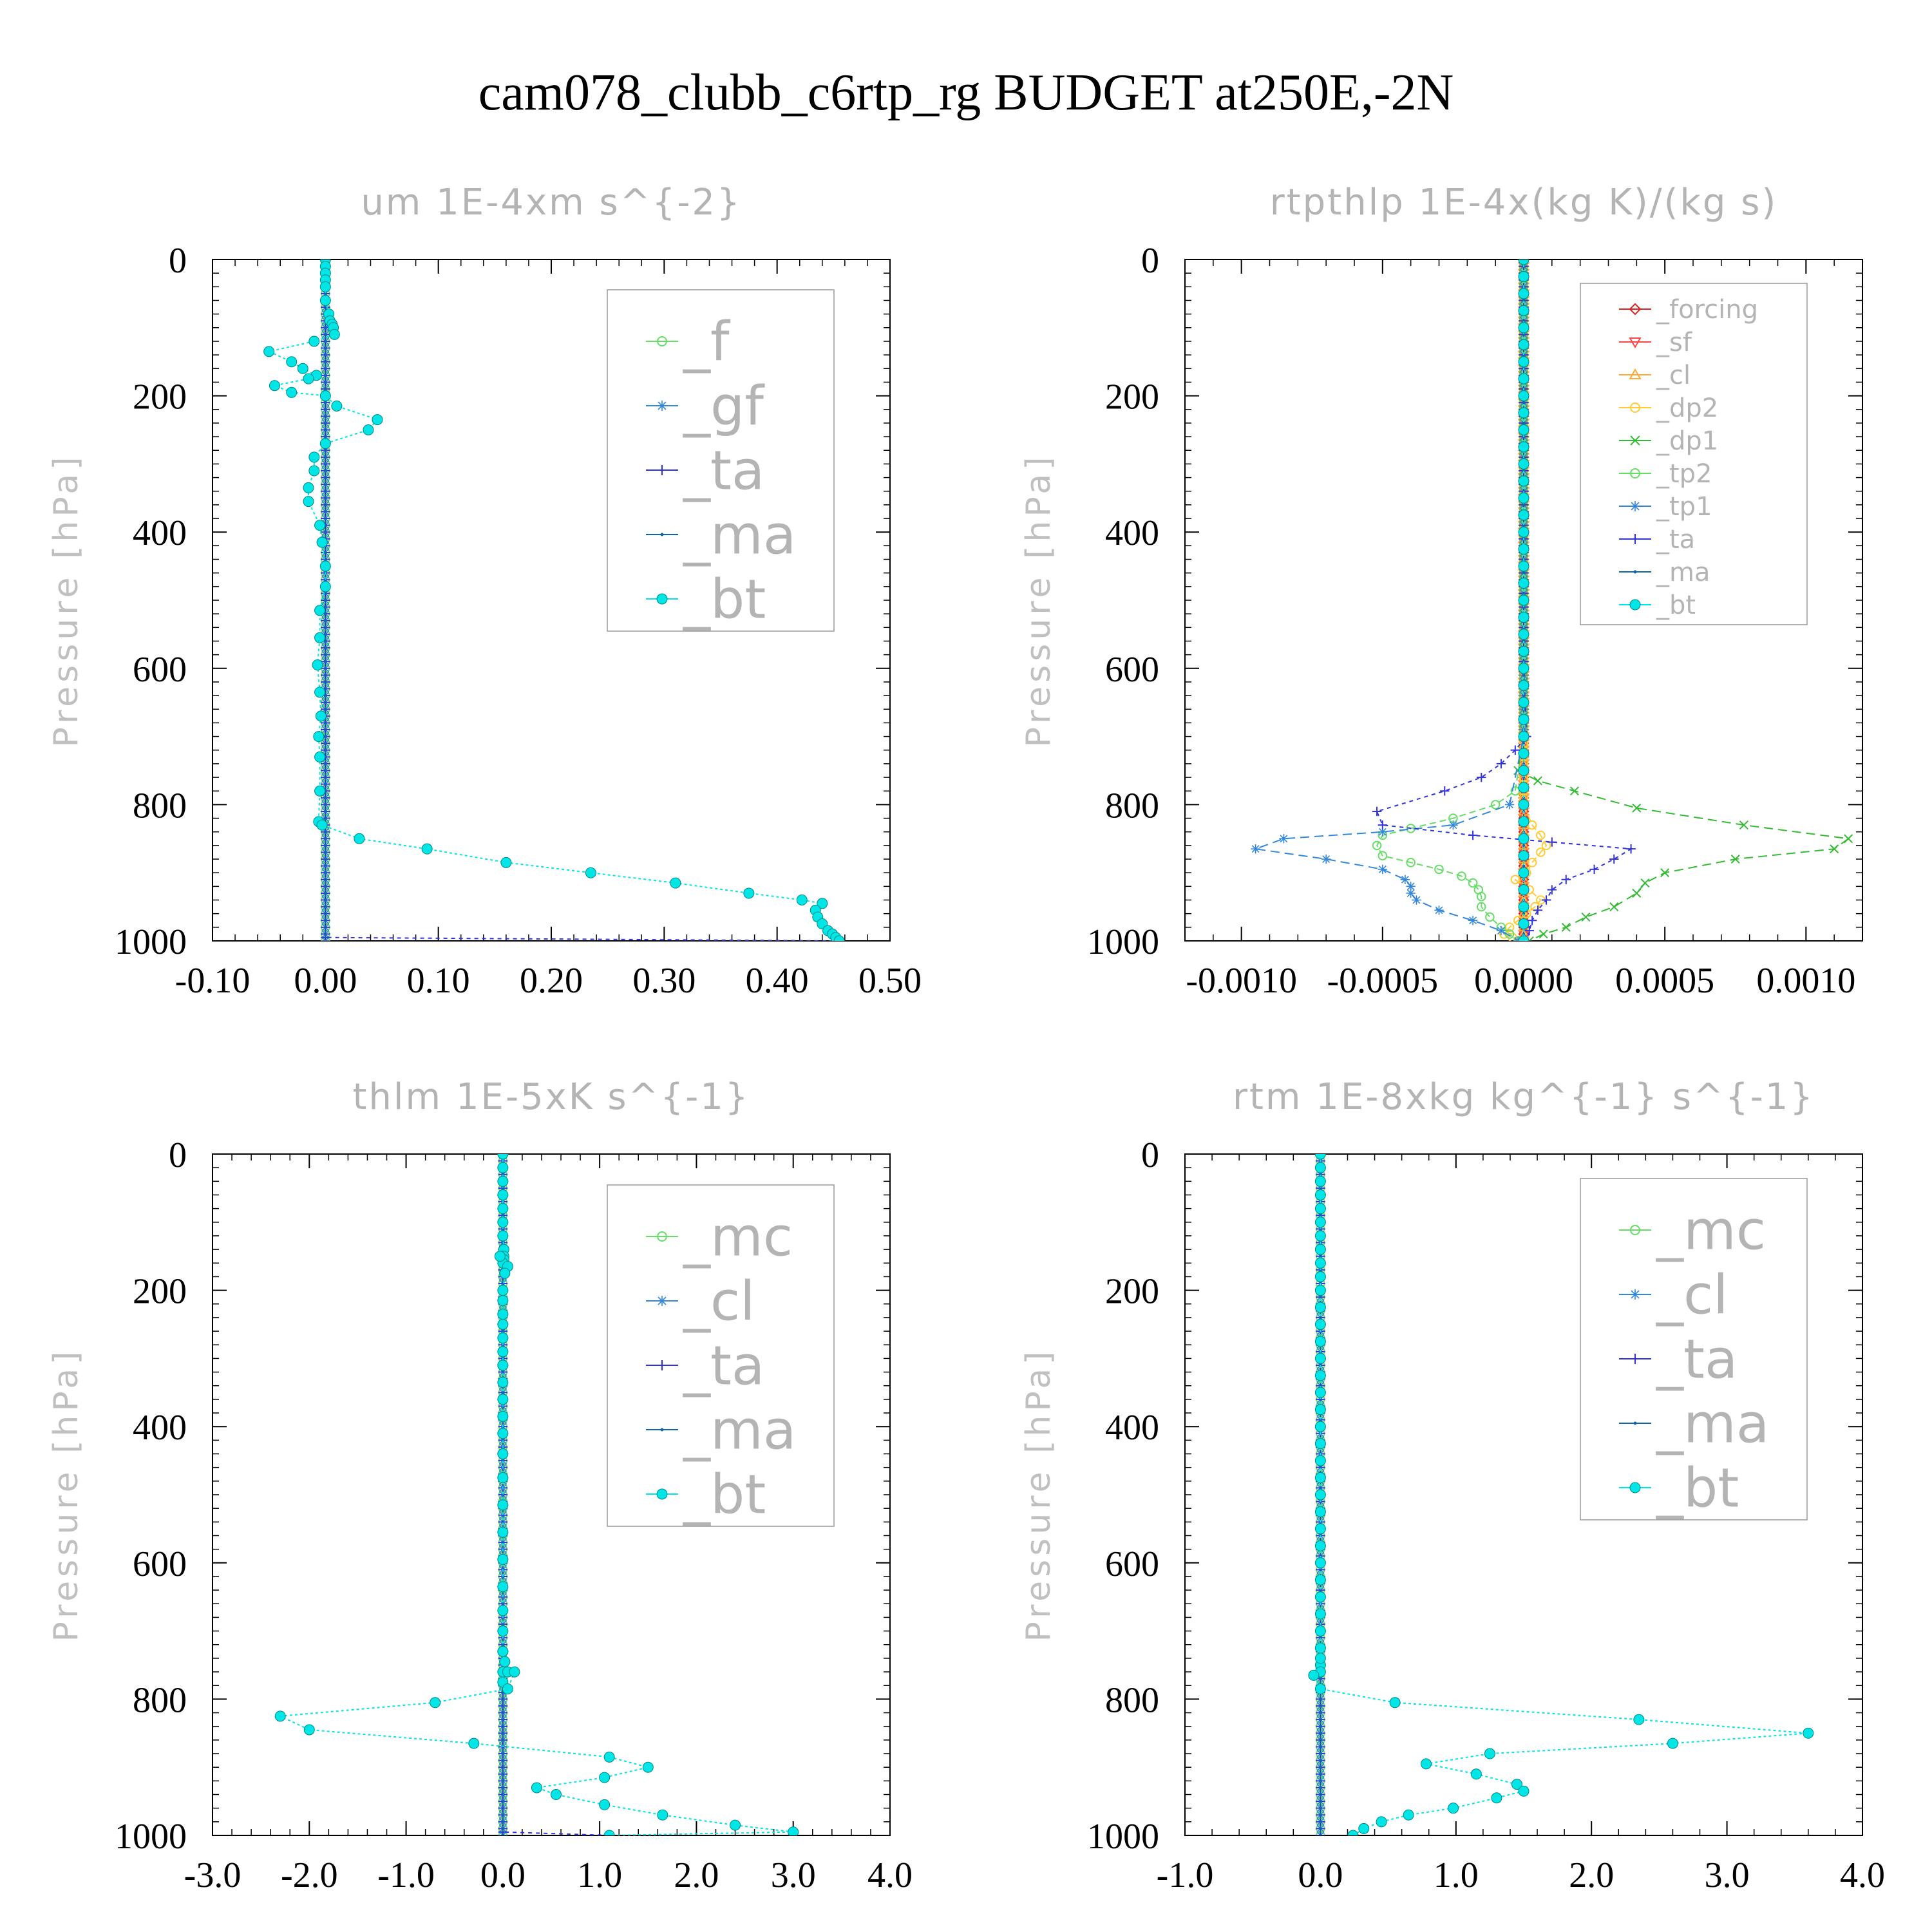 The image size is (1932, 1932). I want to click on legend-label: _tp1, so click(1684, 507).